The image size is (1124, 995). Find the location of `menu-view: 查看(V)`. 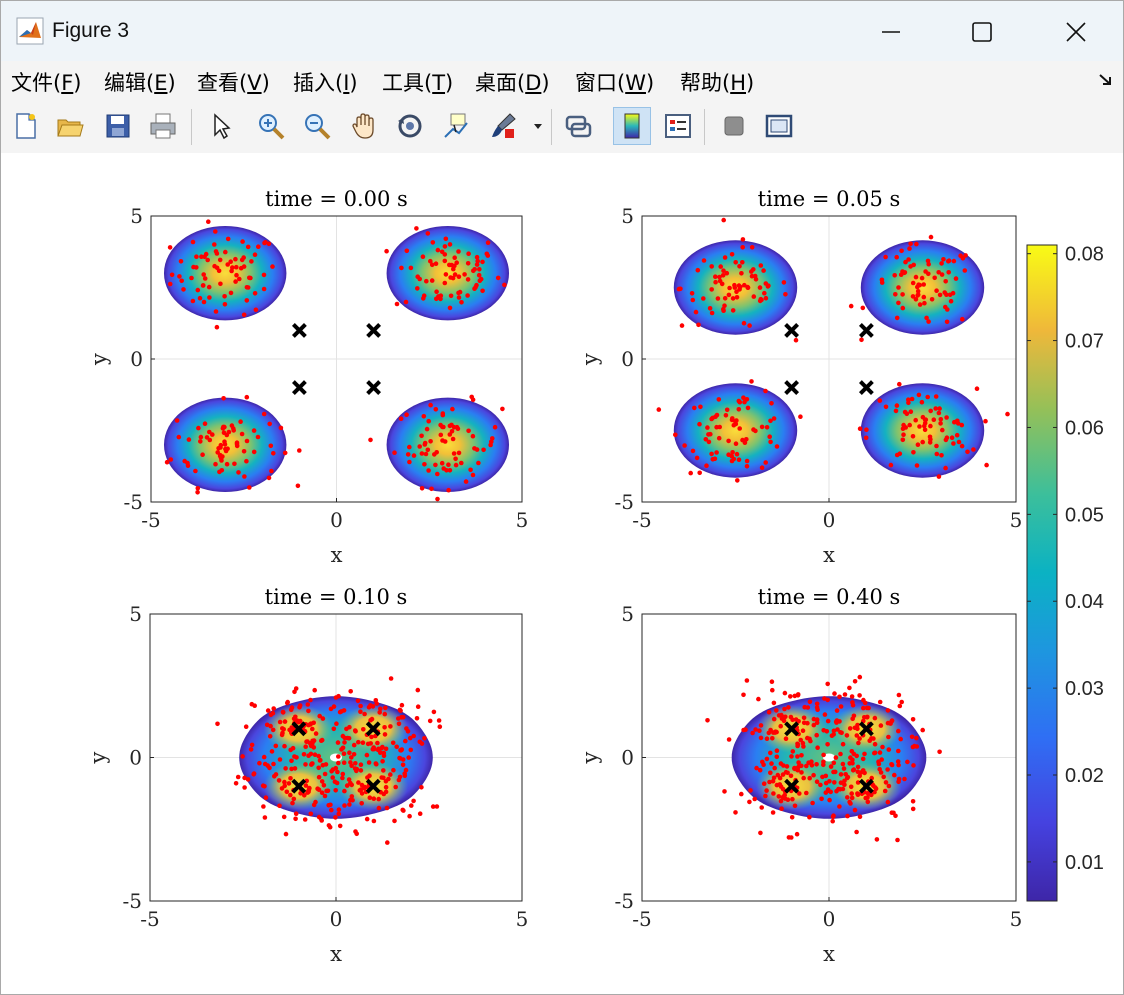

menu-view: 查看(V) is located at coordinates (233, 83).